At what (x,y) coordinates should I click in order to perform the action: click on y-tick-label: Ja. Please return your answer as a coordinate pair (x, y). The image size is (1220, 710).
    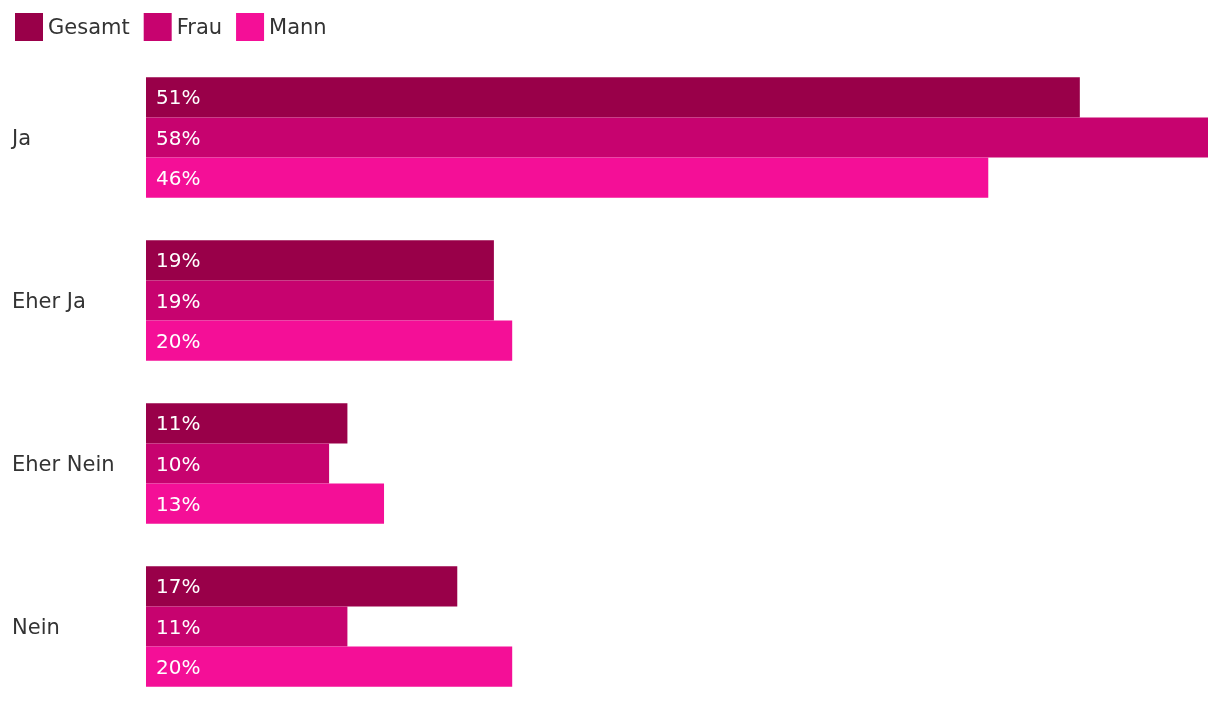
    Looking at the image, I should click on (21, 137).